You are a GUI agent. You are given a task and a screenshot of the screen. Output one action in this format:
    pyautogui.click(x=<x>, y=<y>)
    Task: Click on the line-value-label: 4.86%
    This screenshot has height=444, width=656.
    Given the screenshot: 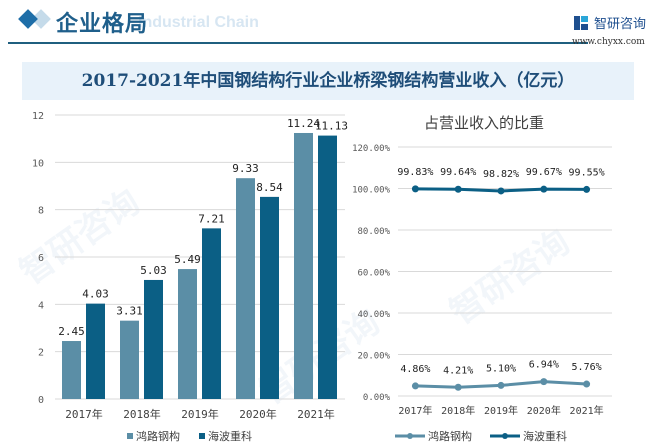 What is the action you would take?
    pyautogui.click(x=415, y=369)
    